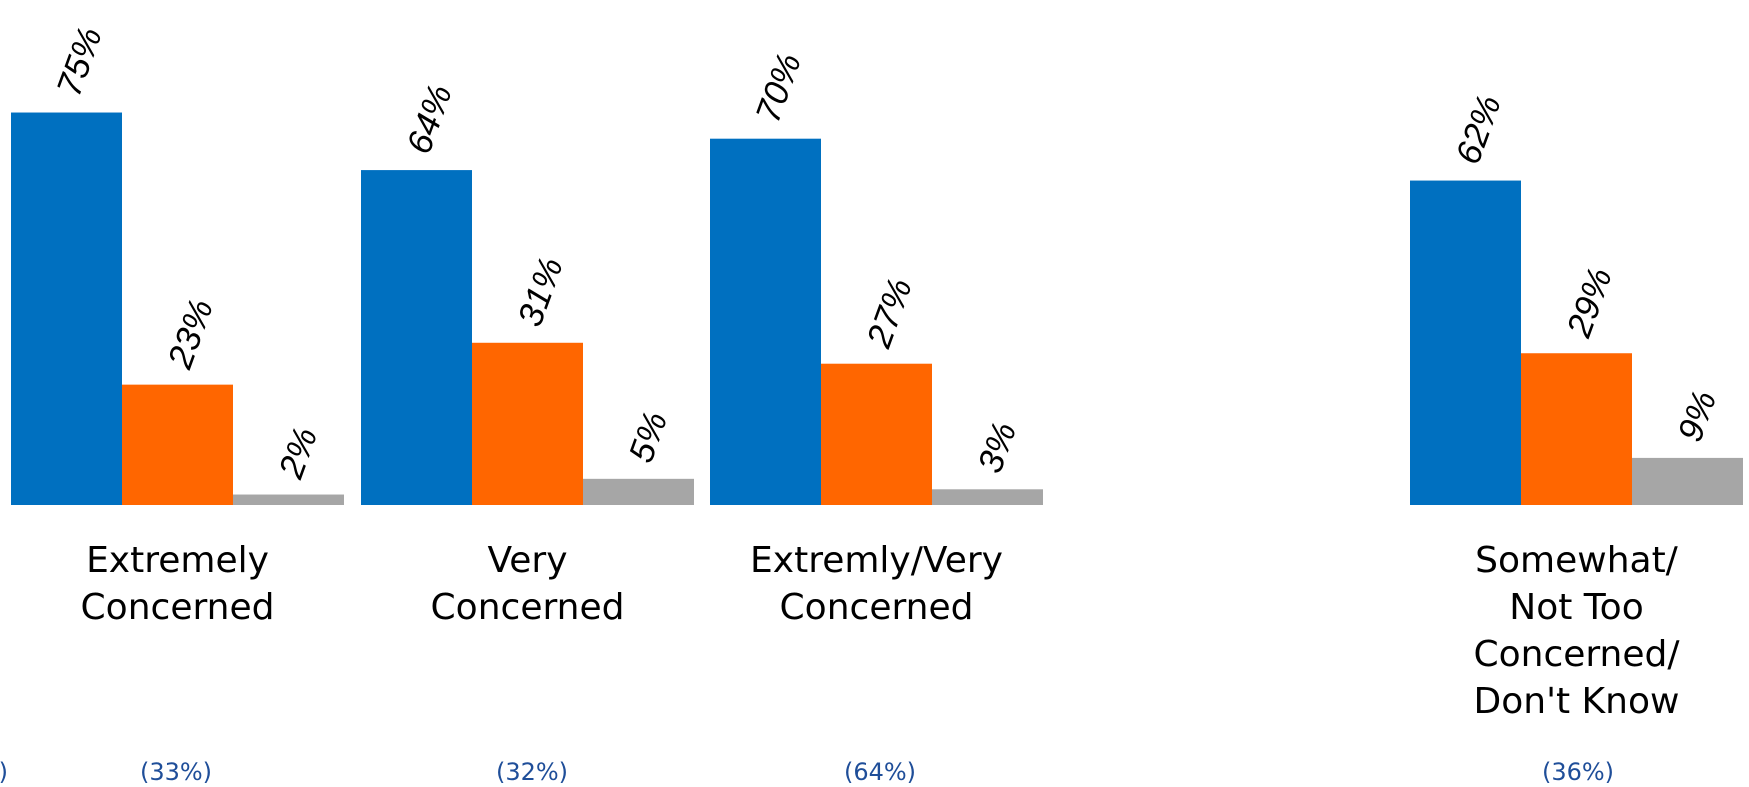 The height and width of the screenshot is (787, 1749). Describe the element at coordinates (298, 453) in the screenshot. I see `data-label: 2%` at that location.